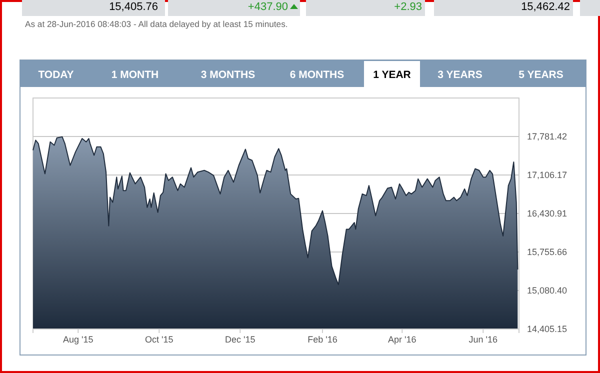  Describe the element at coordinates (402, 339) in the screenshot. I see `x-tick-label: Apr '16` at that location.